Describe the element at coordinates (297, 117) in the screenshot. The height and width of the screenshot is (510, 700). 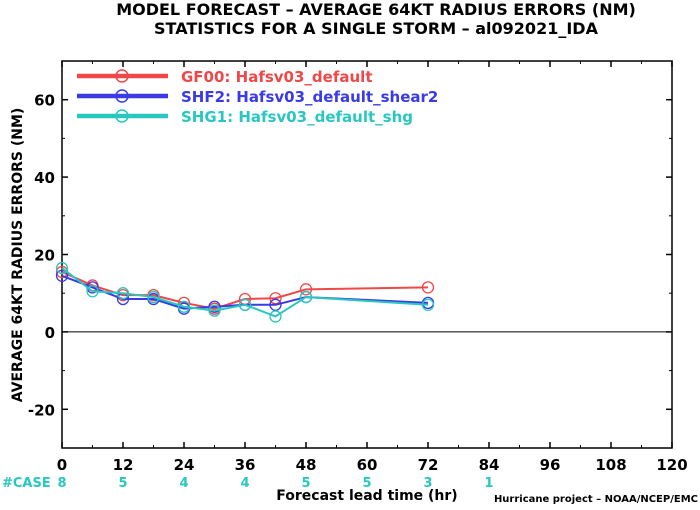
I see `legend-label: SHG1: Hafsv03_default_shg` at that location.